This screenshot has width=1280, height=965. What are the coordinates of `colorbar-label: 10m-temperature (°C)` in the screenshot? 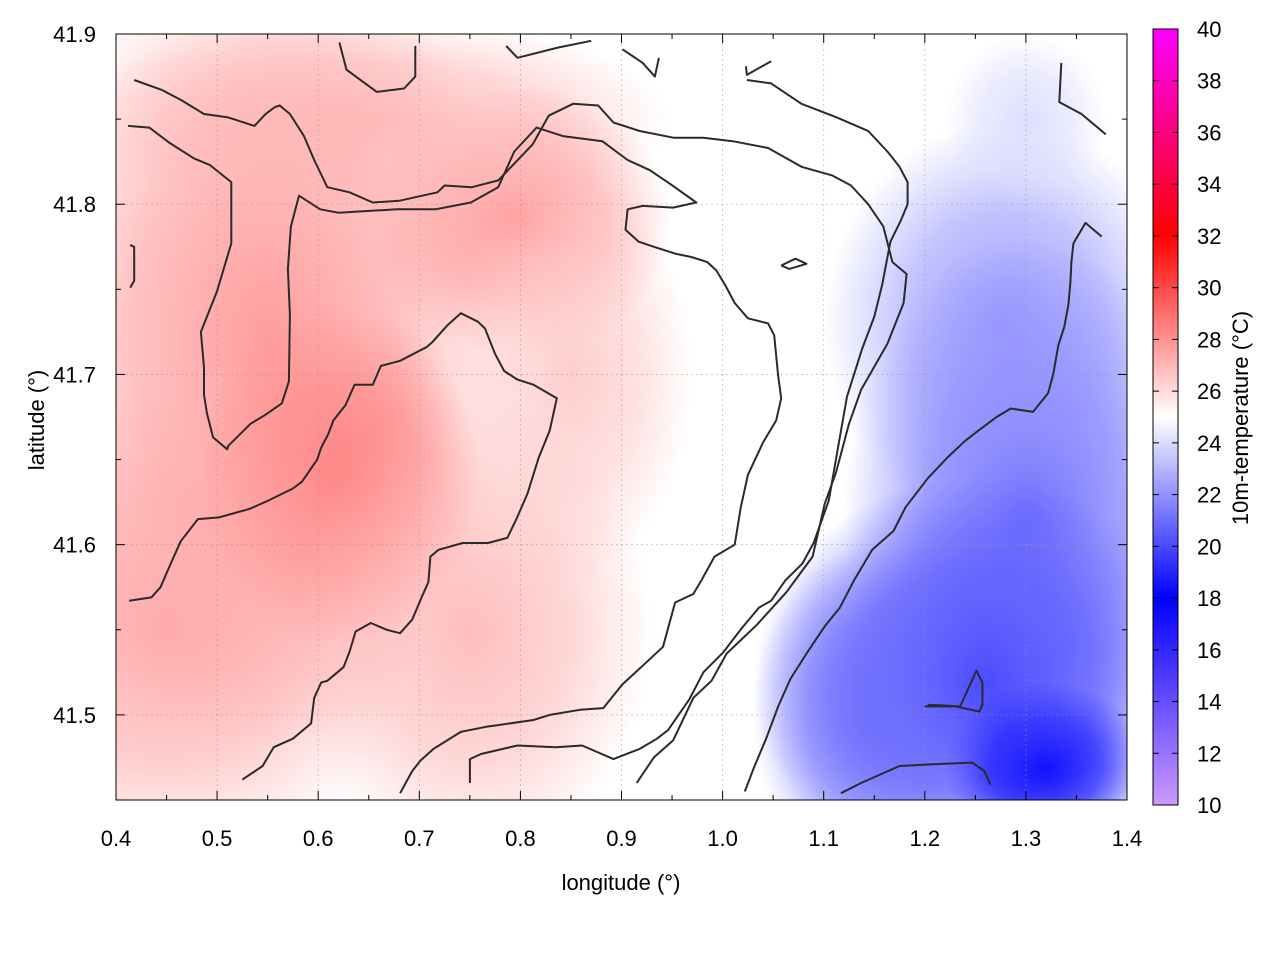 It's located at (1240, 418).